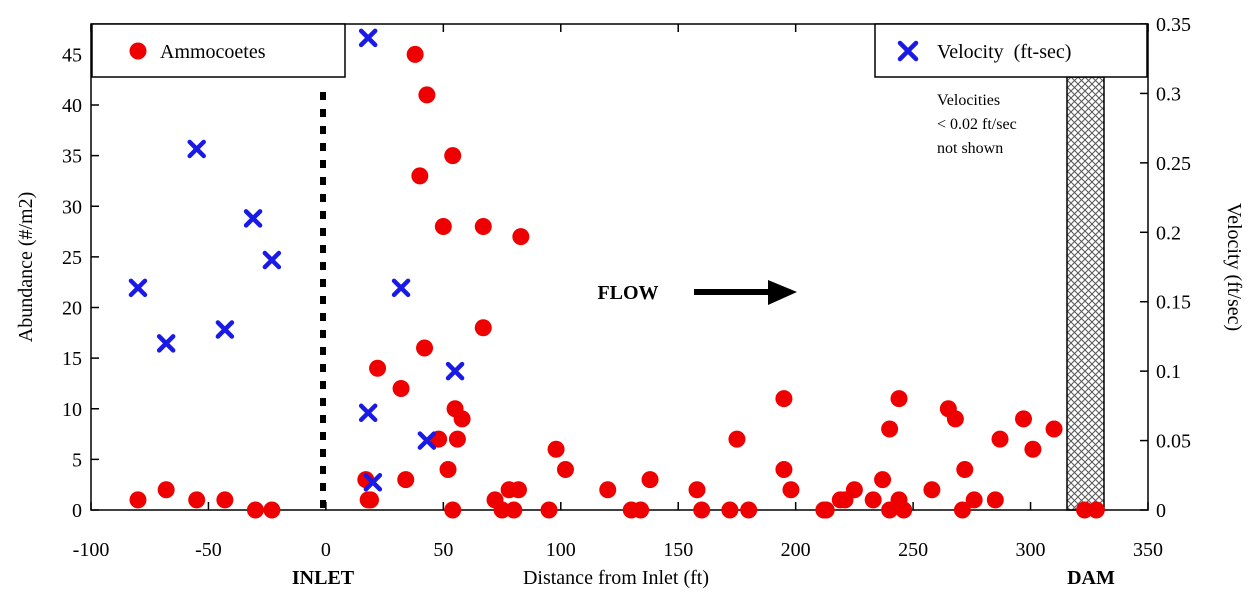 The height and width of the screenshot is (607, 1249). Describe the element at coordinates (1085, 293) in the screenshot. I see `dam-structure` at that location.